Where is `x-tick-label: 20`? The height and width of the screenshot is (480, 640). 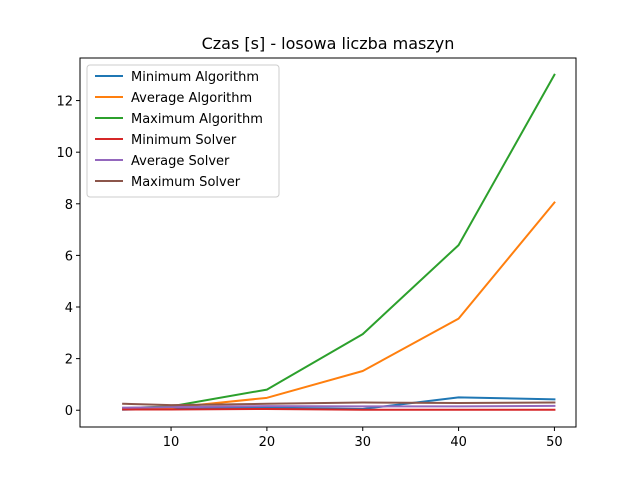
x-tick-label: 20 is located at coordinates (267, 442).